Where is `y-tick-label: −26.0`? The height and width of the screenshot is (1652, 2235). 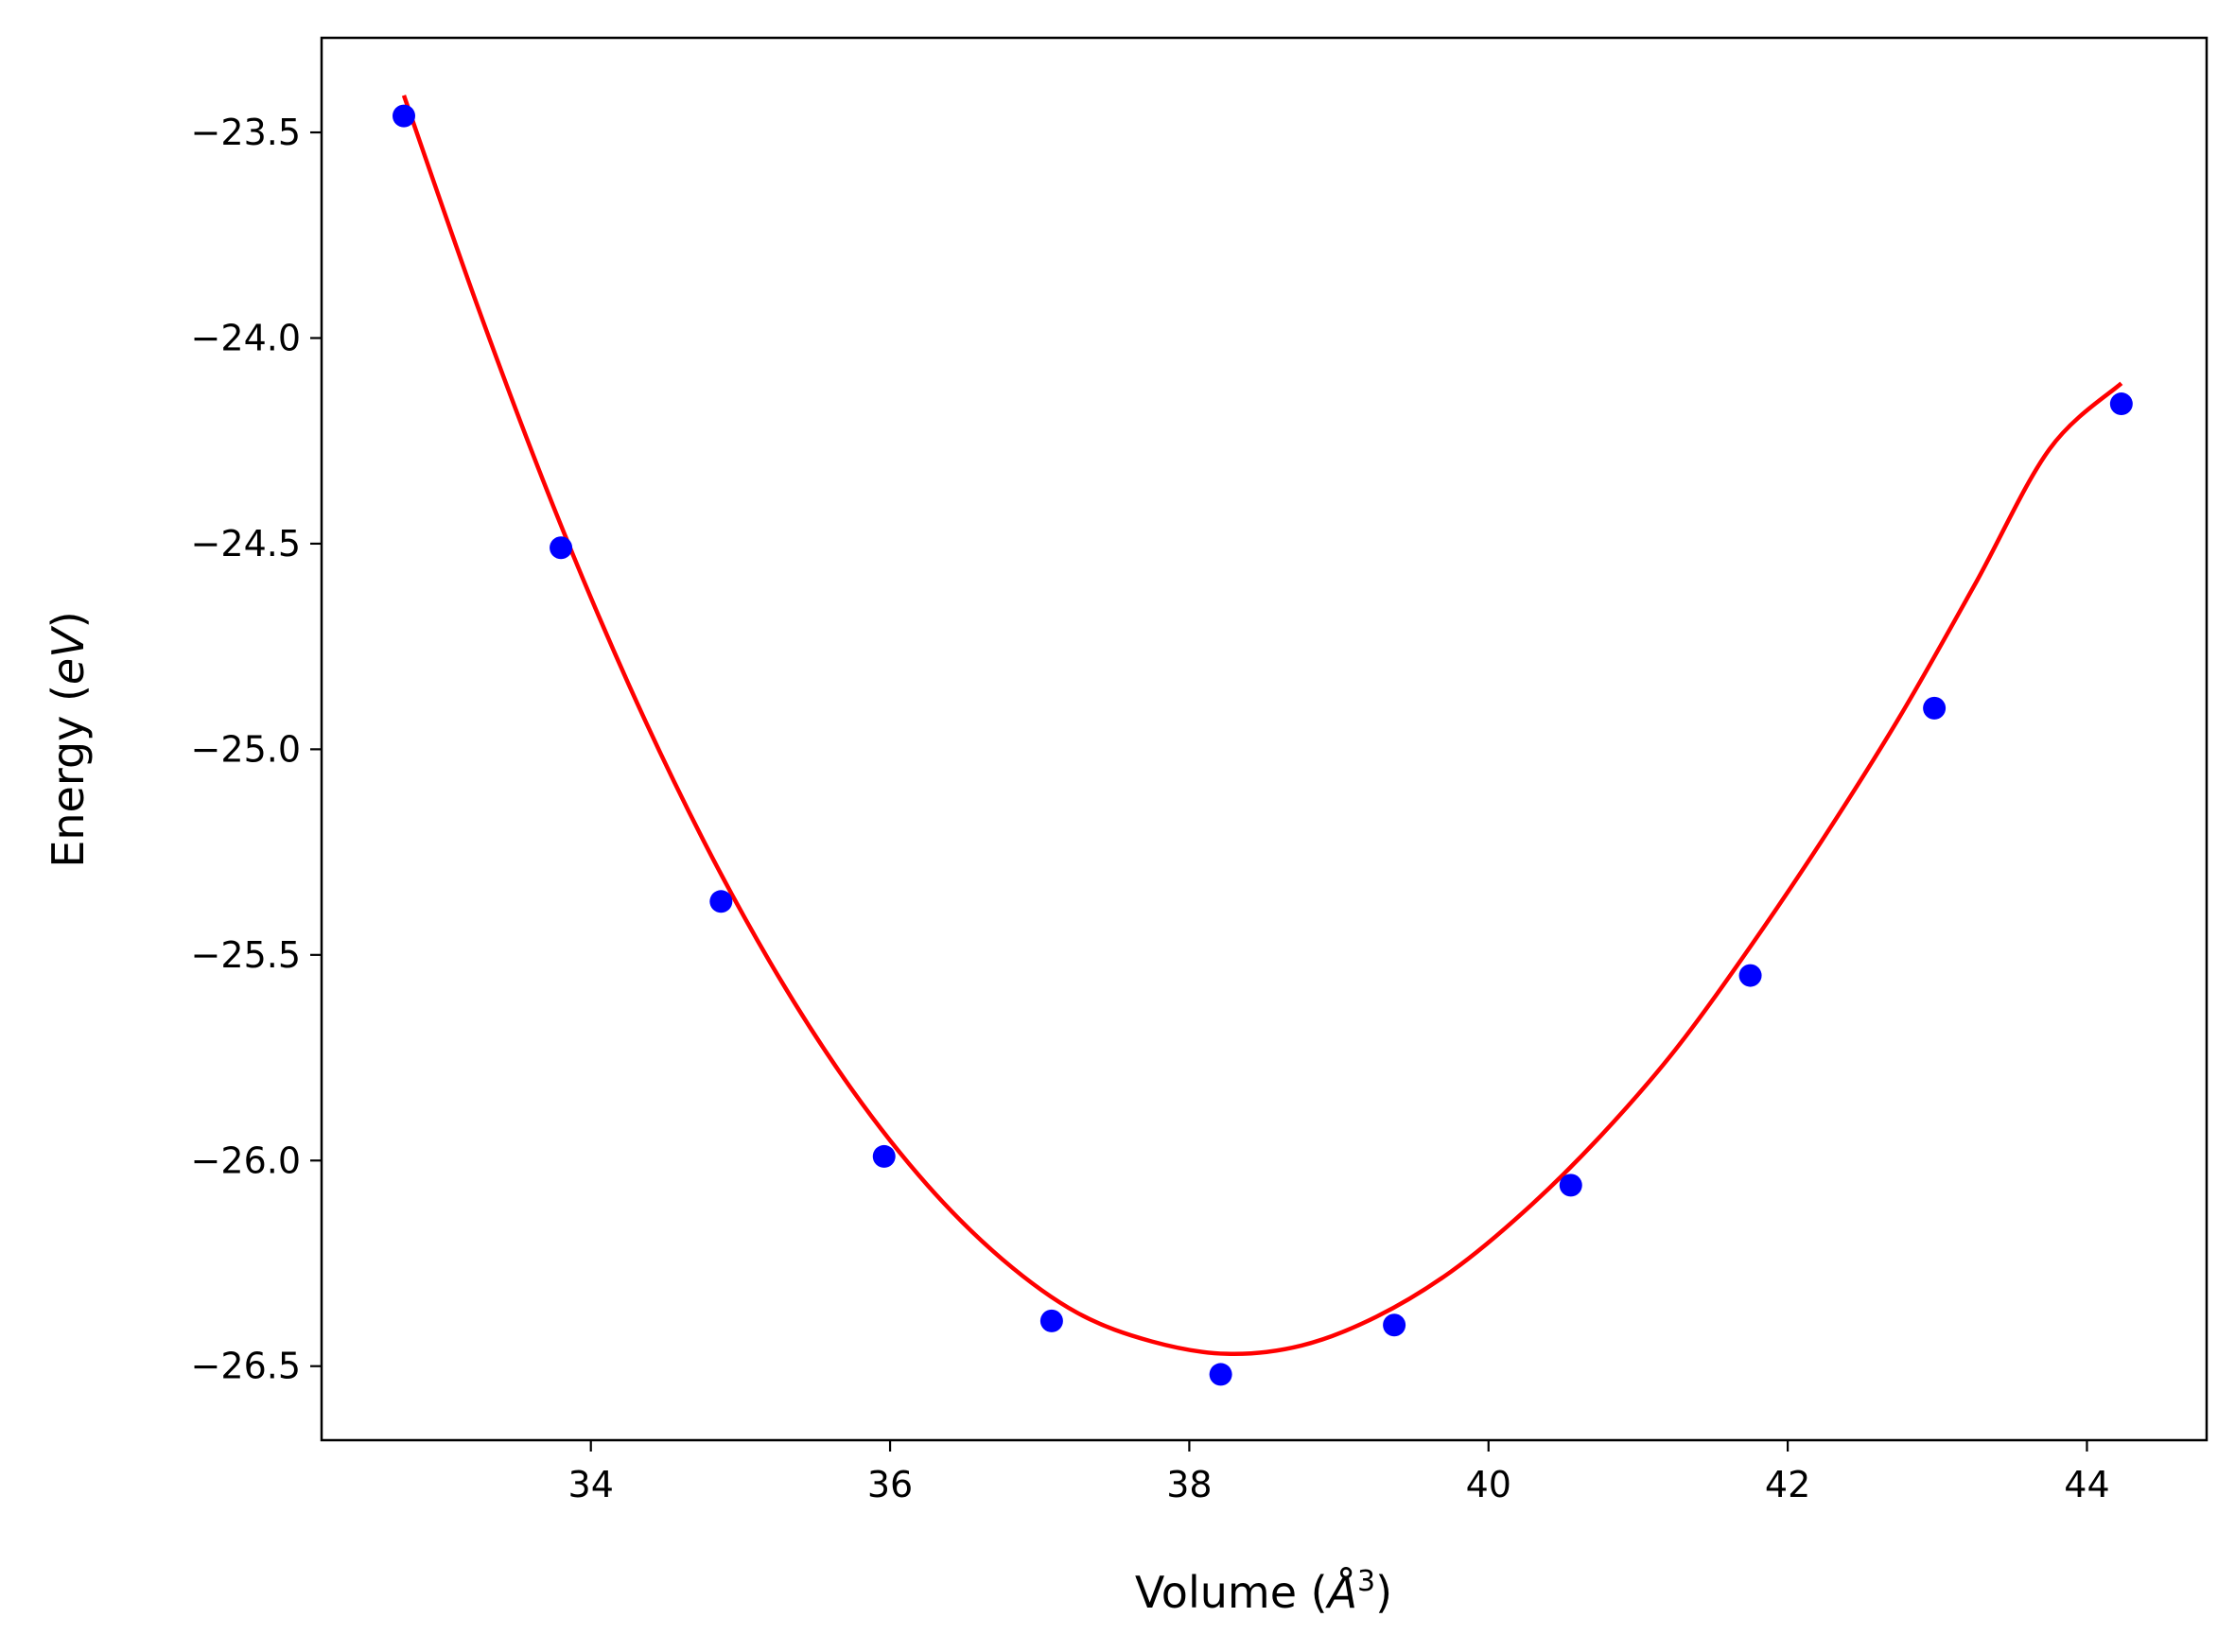 y-tick-label: −26.0 is located at coordinates (246, 1160).